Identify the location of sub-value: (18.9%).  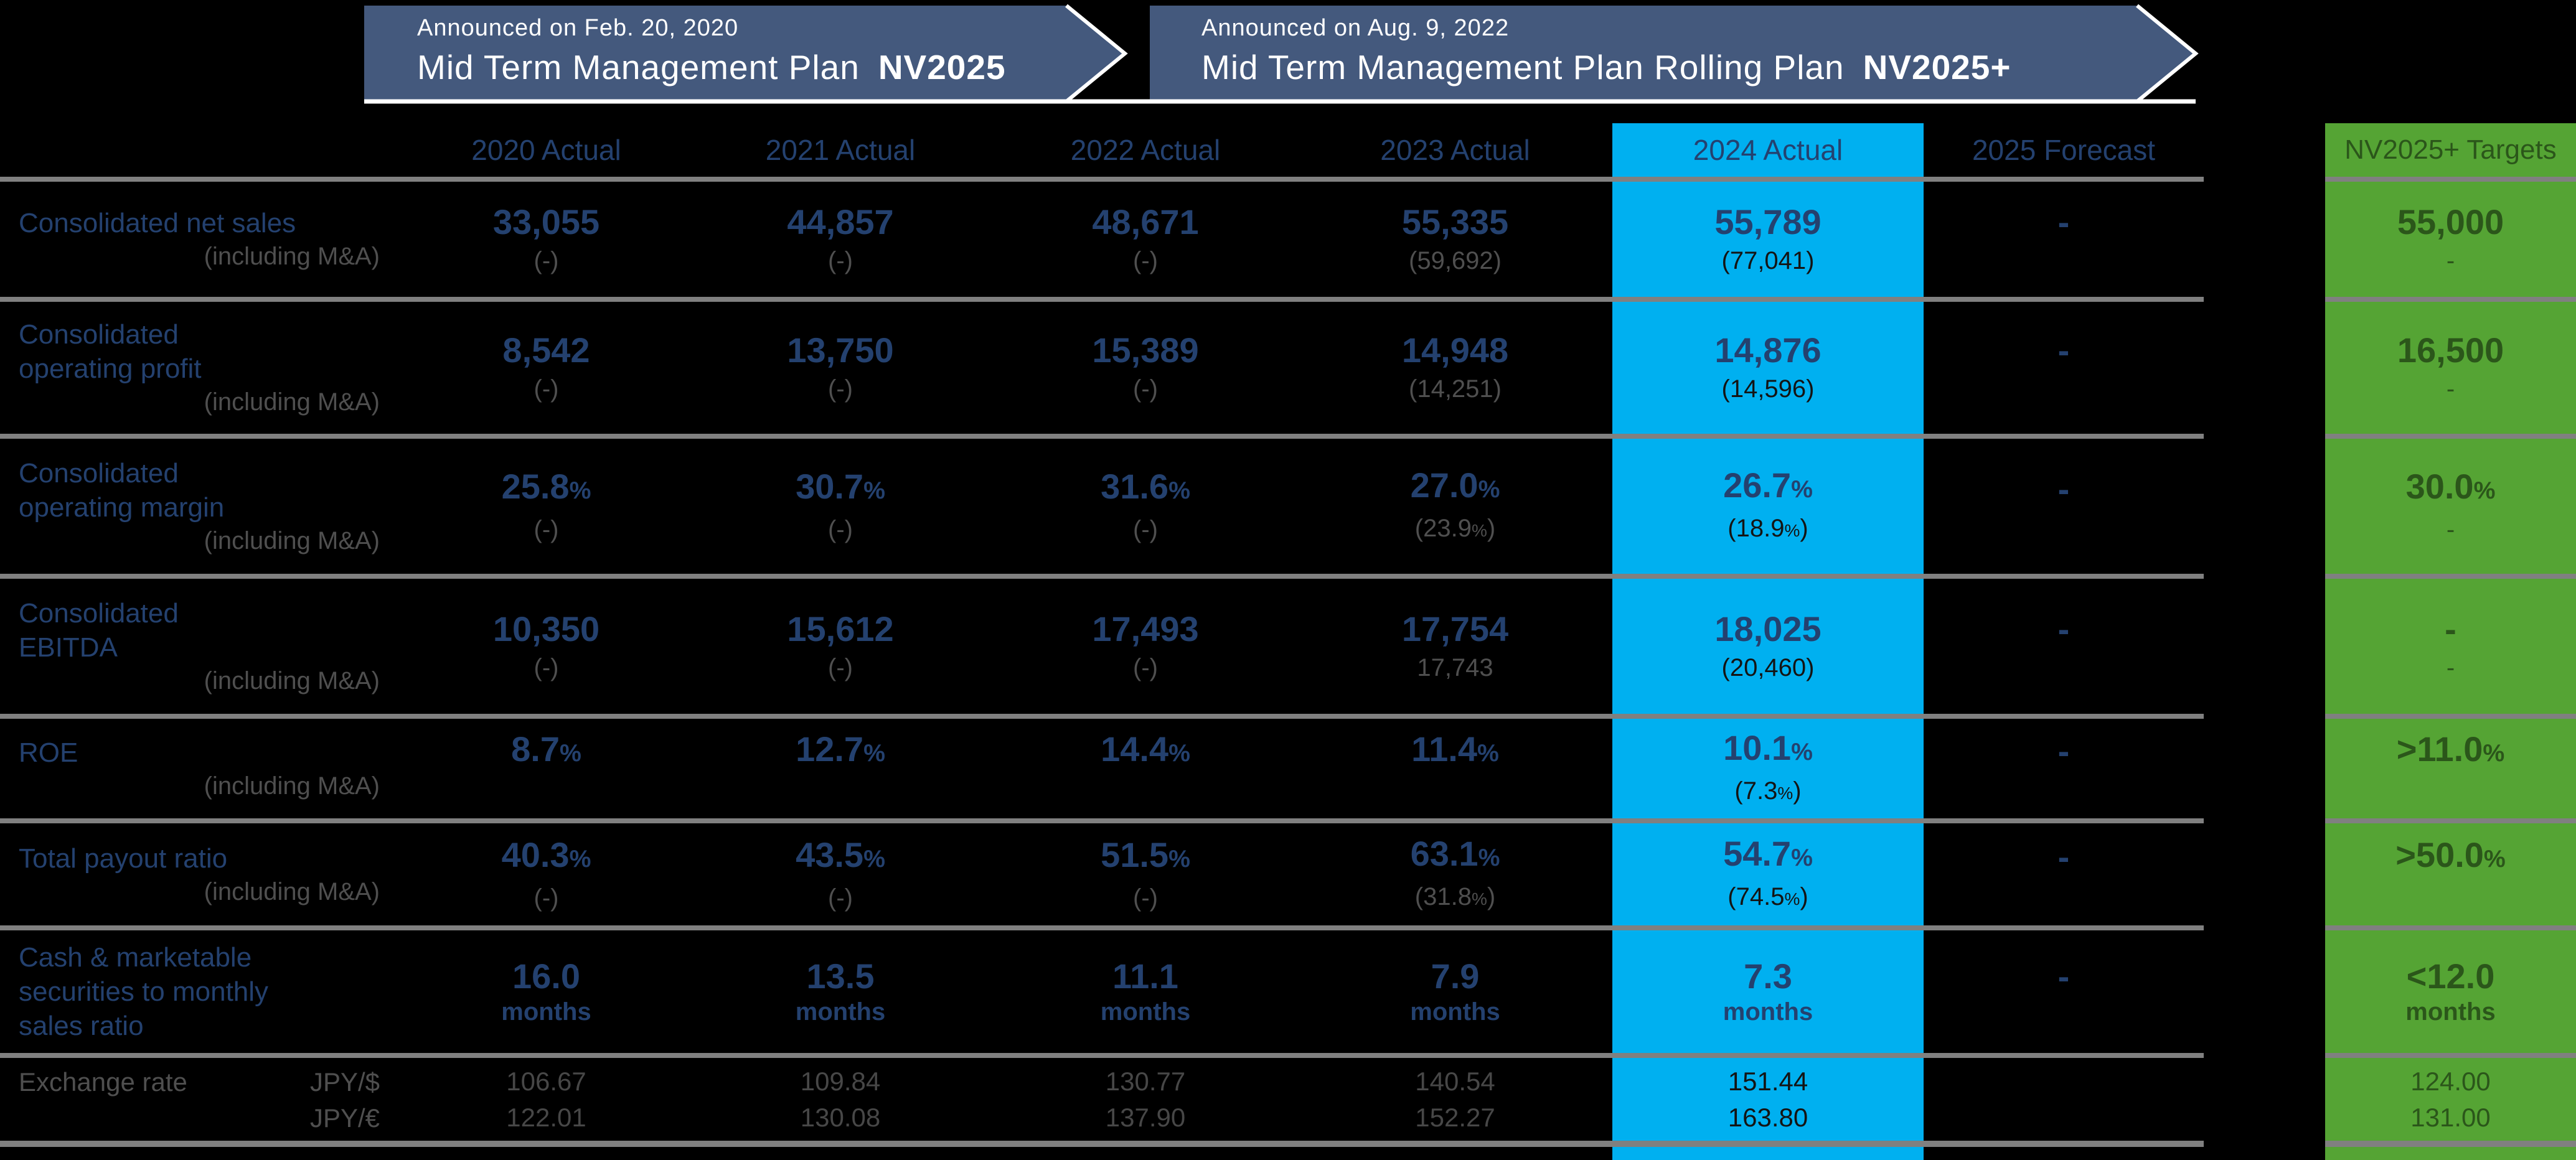
(1768, 529).